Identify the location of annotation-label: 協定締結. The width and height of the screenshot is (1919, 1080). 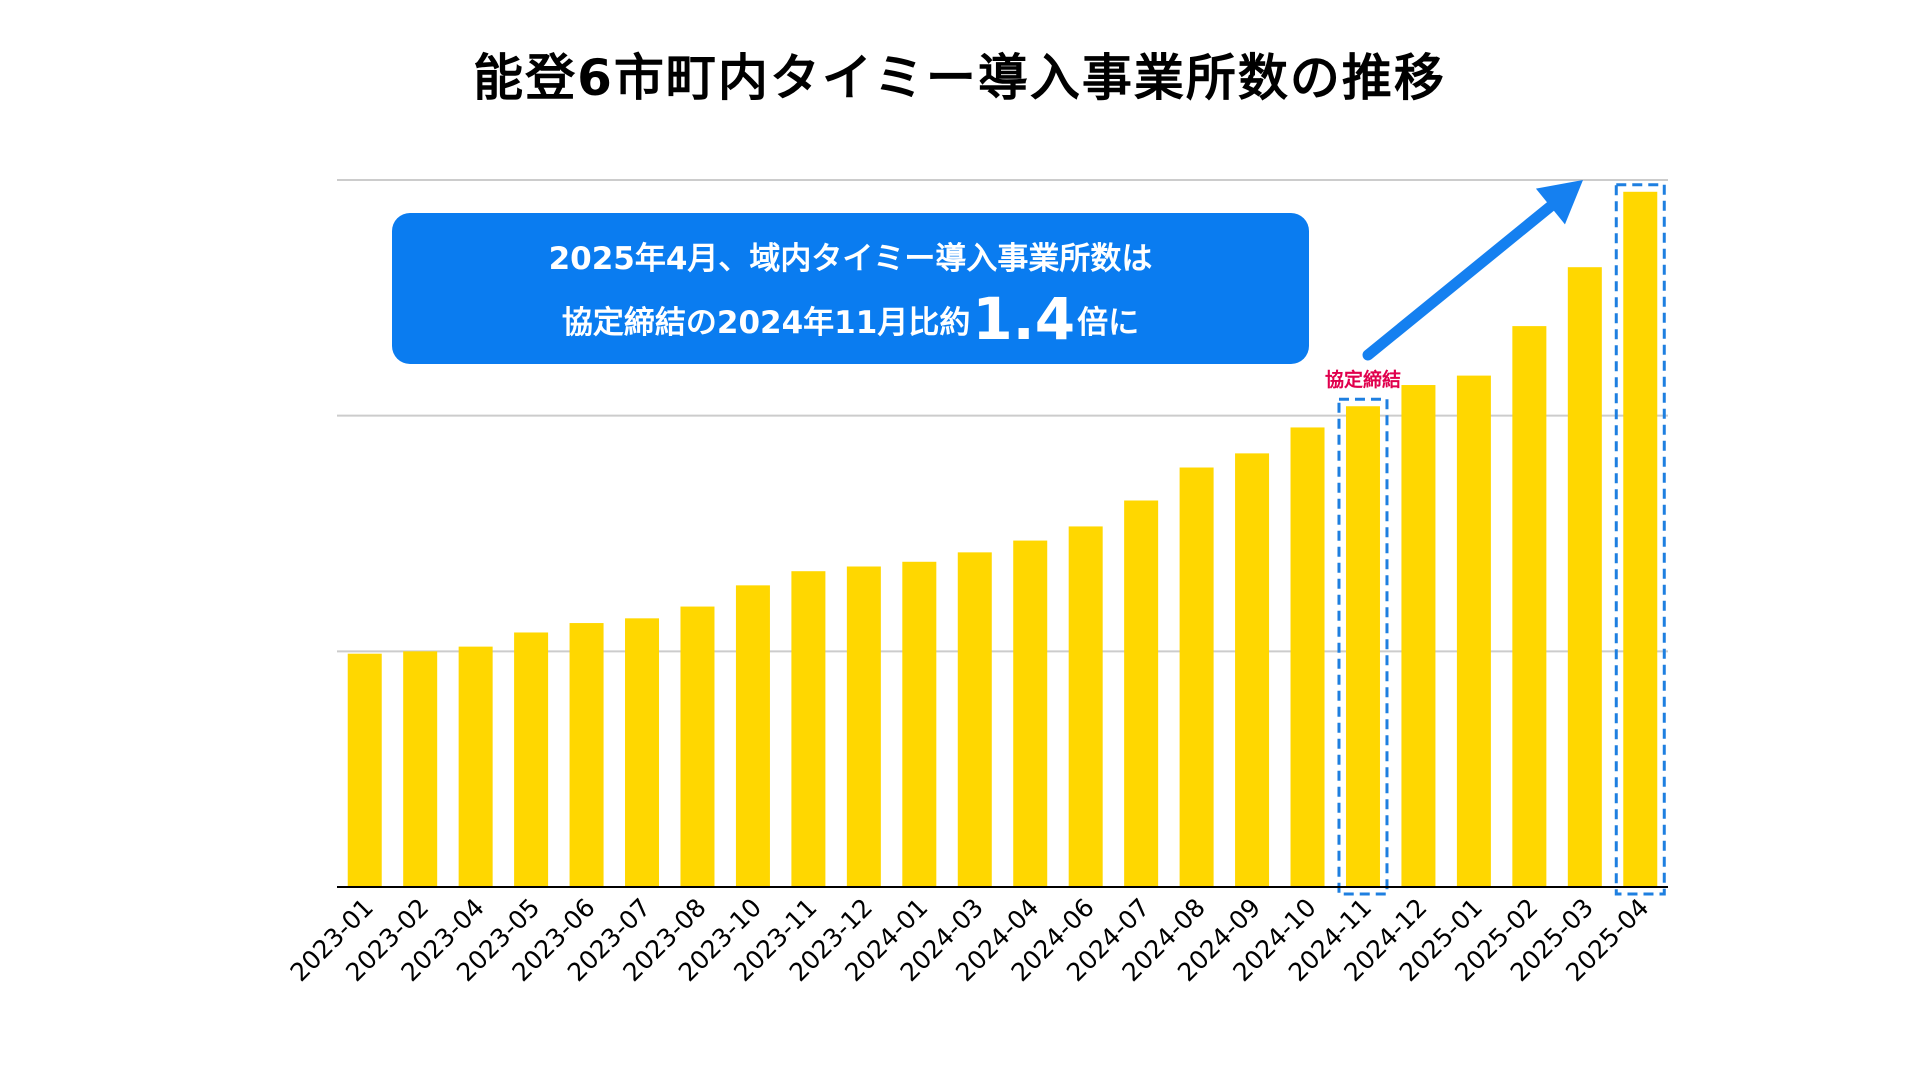
(1363, 379).